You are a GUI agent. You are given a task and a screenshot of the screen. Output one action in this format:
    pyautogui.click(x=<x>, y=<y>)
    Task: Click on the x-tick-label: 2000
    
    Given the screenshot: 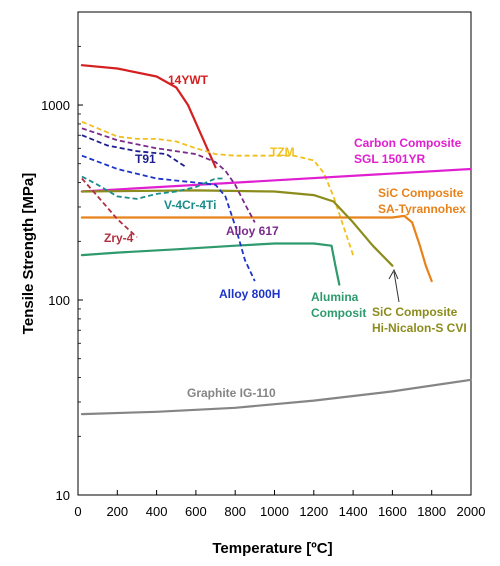 What is the action you would take?
    pyautogui.click(x=471, y=511)
    